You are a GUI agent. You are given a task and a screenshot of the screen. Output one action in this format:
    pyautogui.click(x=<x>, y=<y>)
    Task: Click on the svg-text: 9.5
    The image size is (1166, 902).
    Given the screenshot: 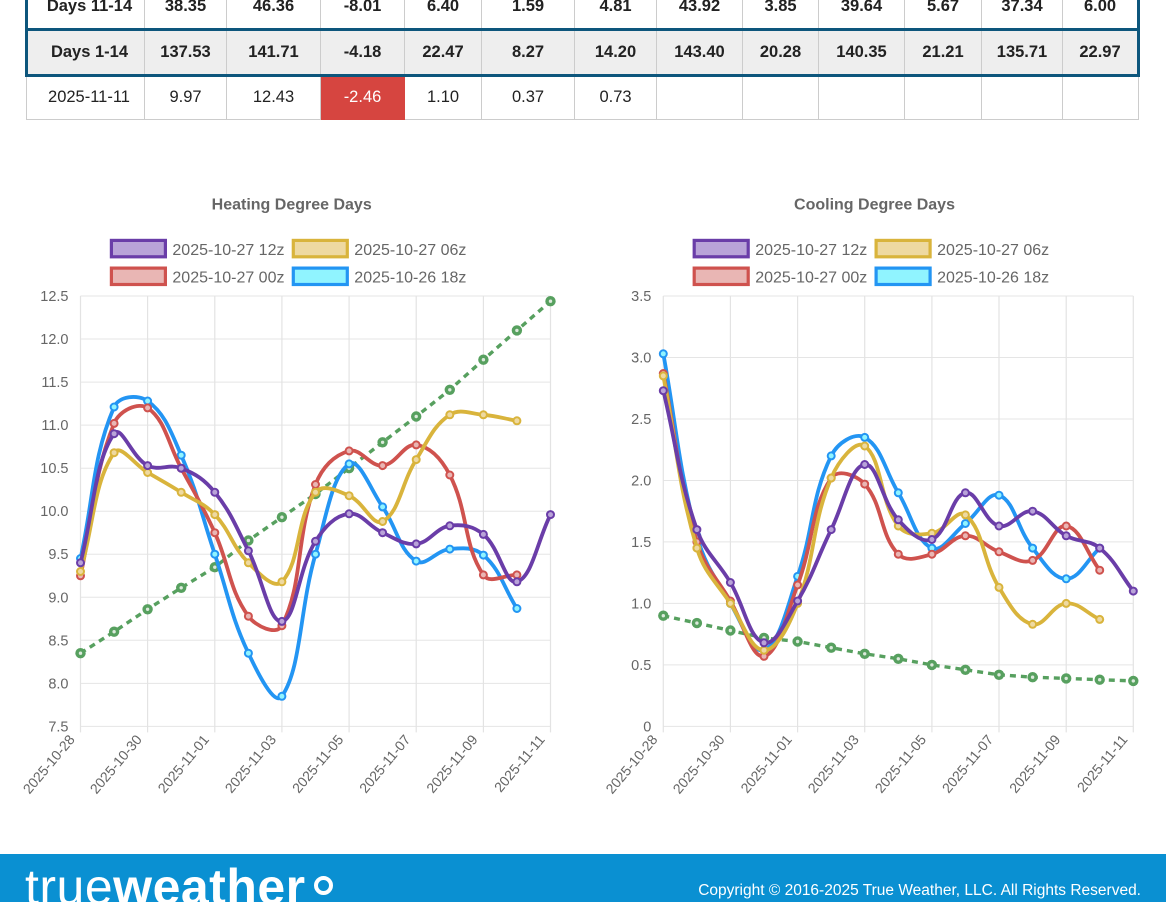 What is the action you would take?
    pyautogui.click(x=58, y=555)
    